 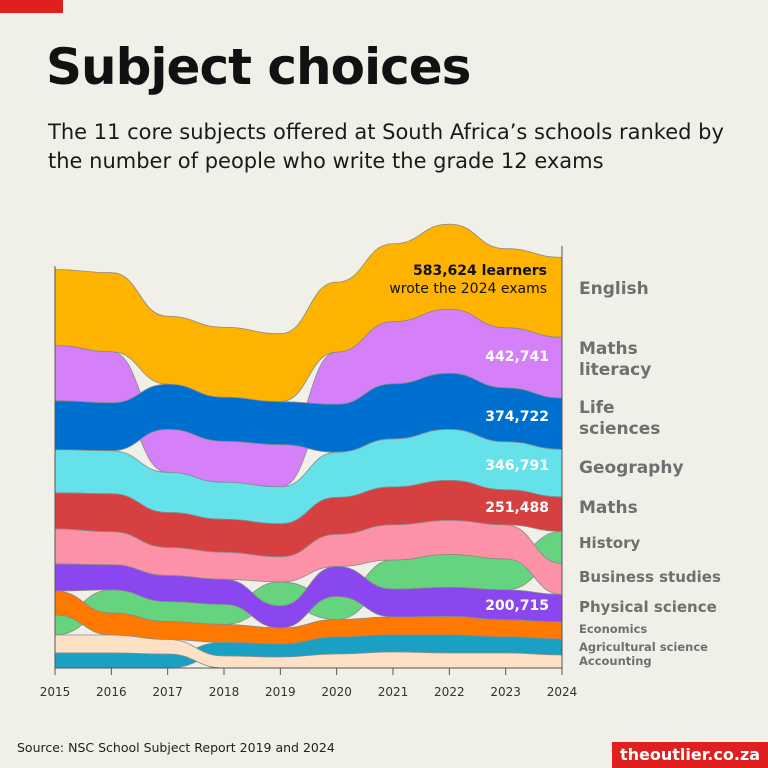 I want to click on chart-title: Subject choices, so click(x=258, y=67).